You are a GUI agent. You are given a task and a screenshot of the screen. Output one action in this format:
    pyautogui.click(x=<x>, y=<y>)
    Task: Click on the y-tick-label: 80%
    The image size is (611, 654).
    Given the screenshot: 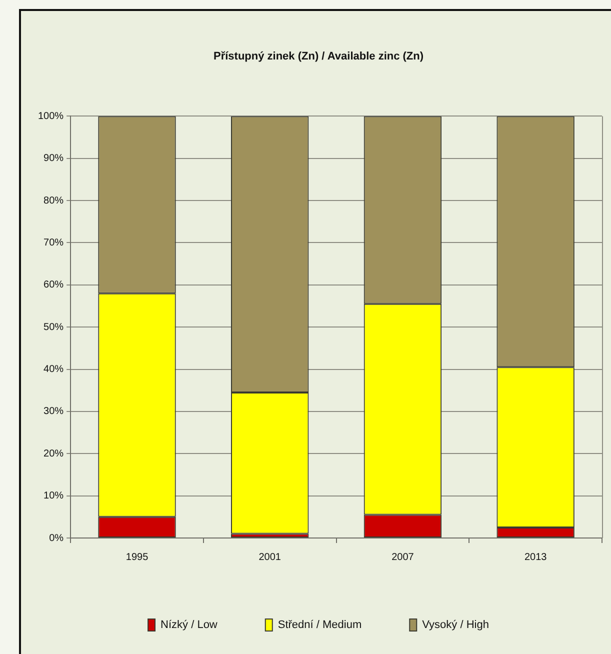 What is the action you would take?
    pyautogui.click(x=54, y=200)
    